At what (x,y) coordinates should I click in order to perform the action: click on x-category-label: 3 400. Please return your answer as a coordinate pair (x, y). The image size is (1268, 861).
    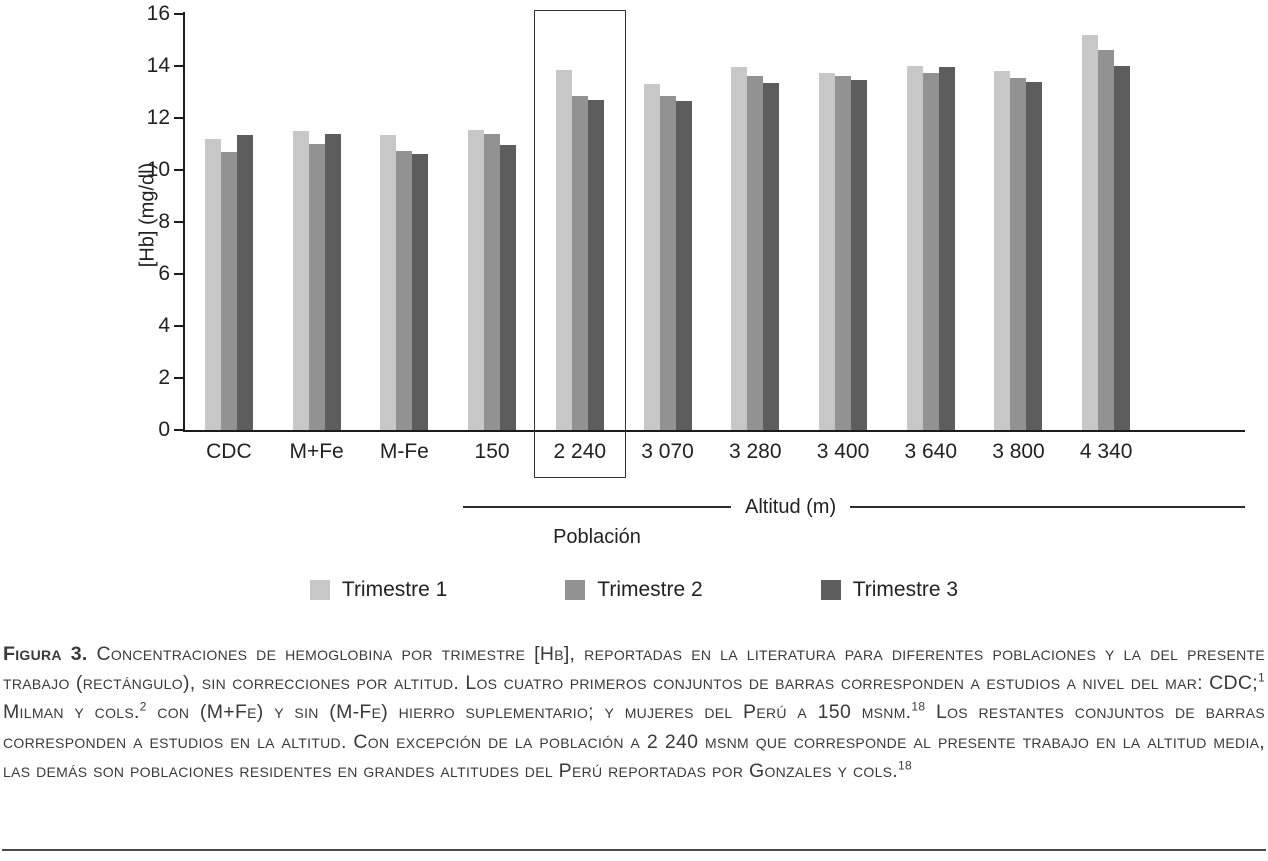
    Looking at the image, I should click on (843, 451).